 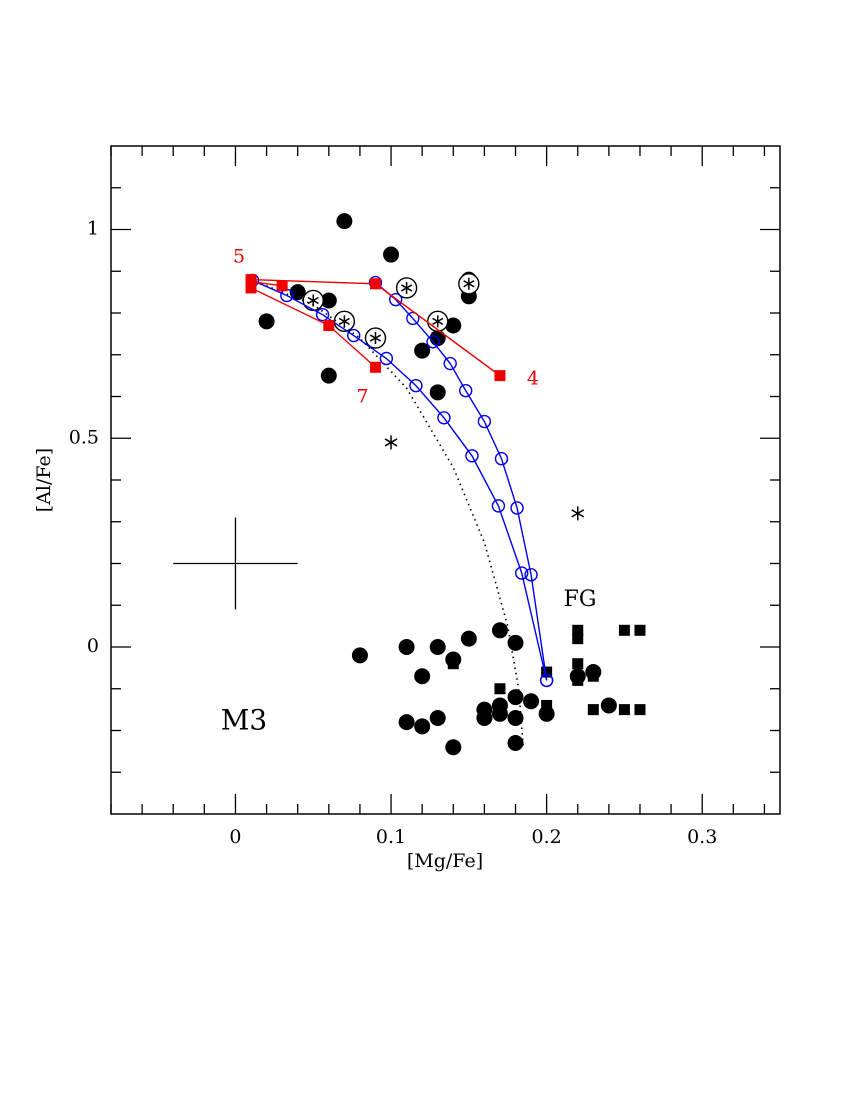 I want to click on annotation: FG, so click(x=580, y=599).